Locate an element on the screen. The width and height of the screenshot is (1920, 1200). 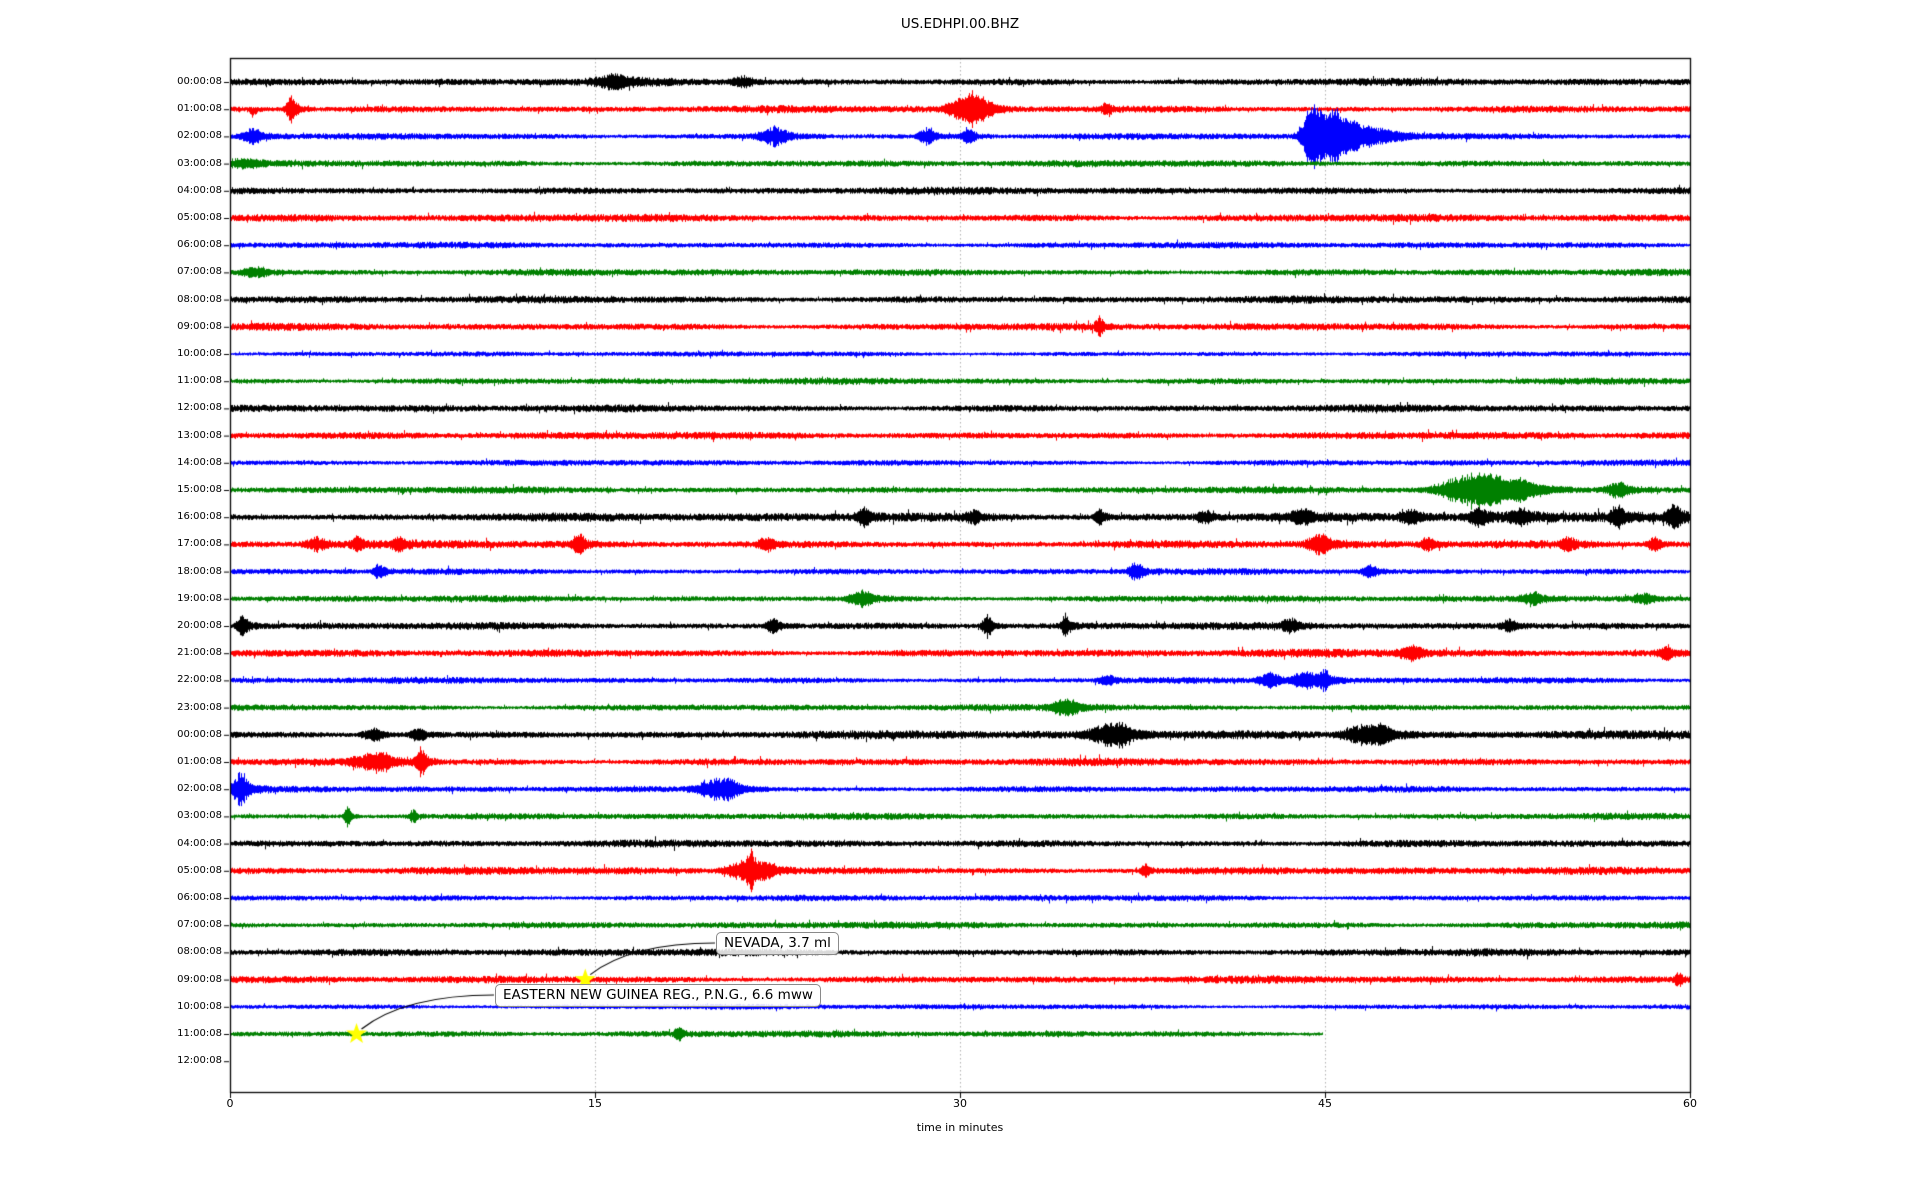
y-tick-label: 17:00:08 is located at coordinates (199, 544).